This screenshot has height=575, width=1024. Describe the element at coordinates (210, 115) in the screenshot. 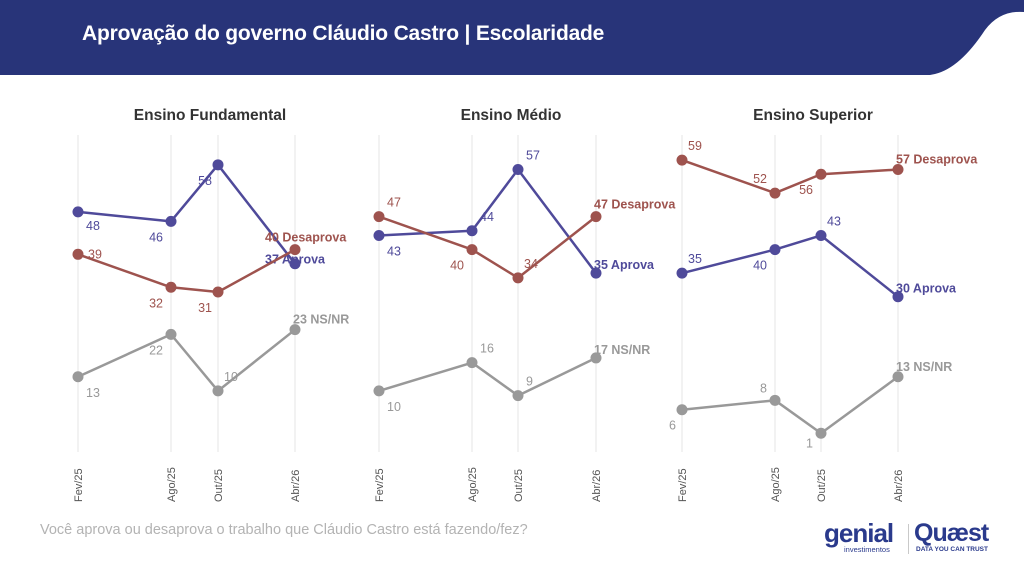

I see `panel-title: Ensino Fundamental` at that location.